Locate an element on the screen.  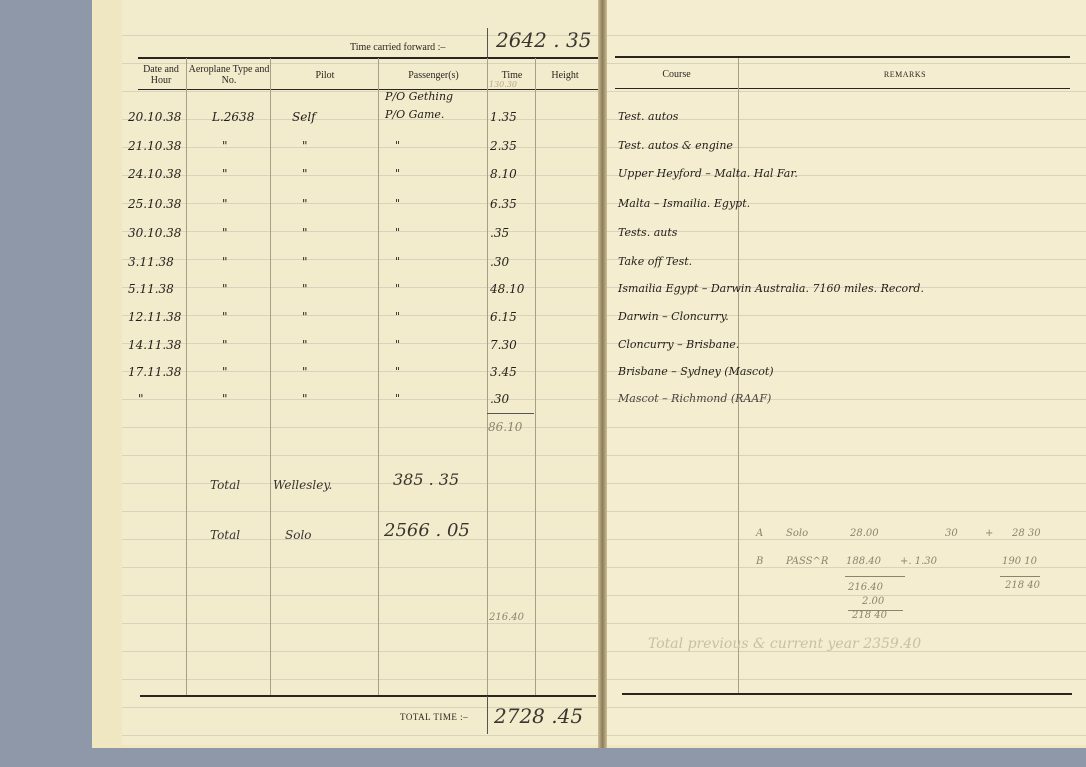
header-date: Date and Hour is located at coordinates (161, 75).